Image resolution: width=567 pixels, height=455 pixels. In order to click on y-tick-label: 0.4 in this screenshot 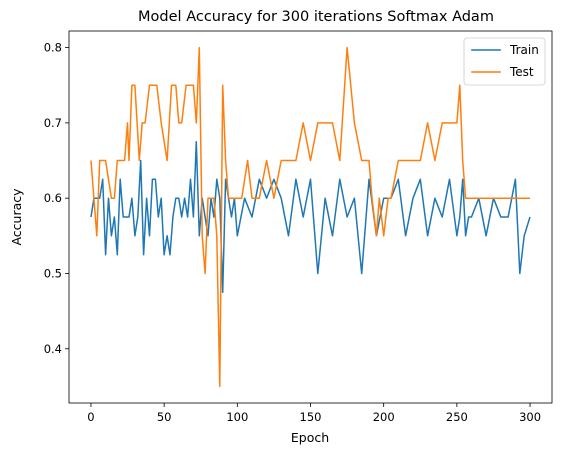, I will do `click(53, 349)`.